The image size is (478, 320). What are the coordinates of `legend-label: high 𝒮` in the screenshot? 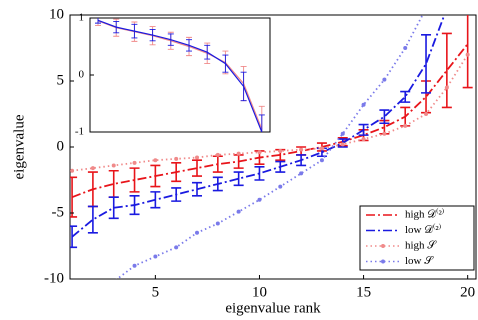 It's located at (421, 246).